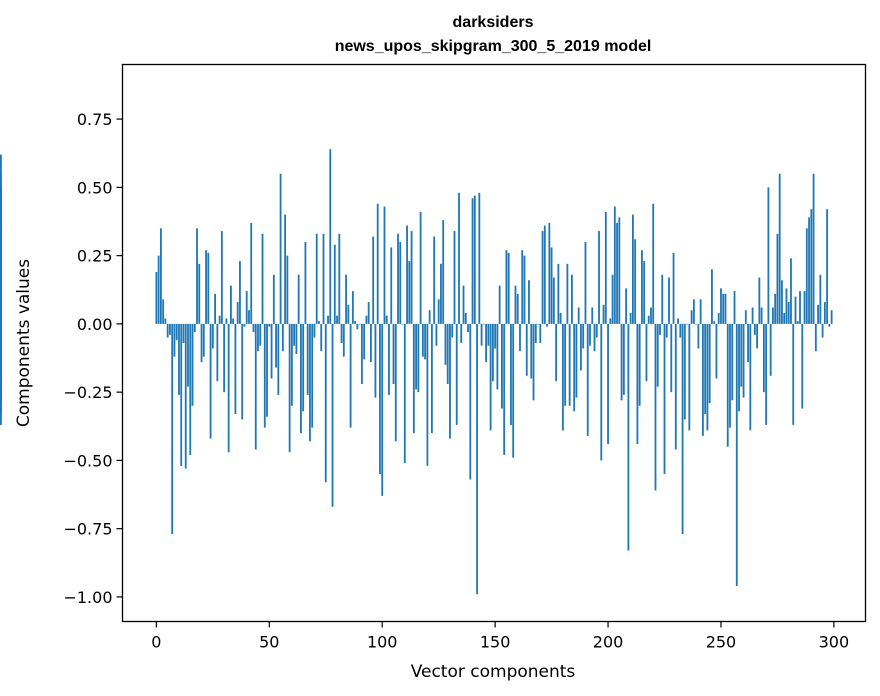  What do you see at coordinates (493, 22) in the screenshot?
I see `chart-title: darksiders` at bounding box center [493, 22].